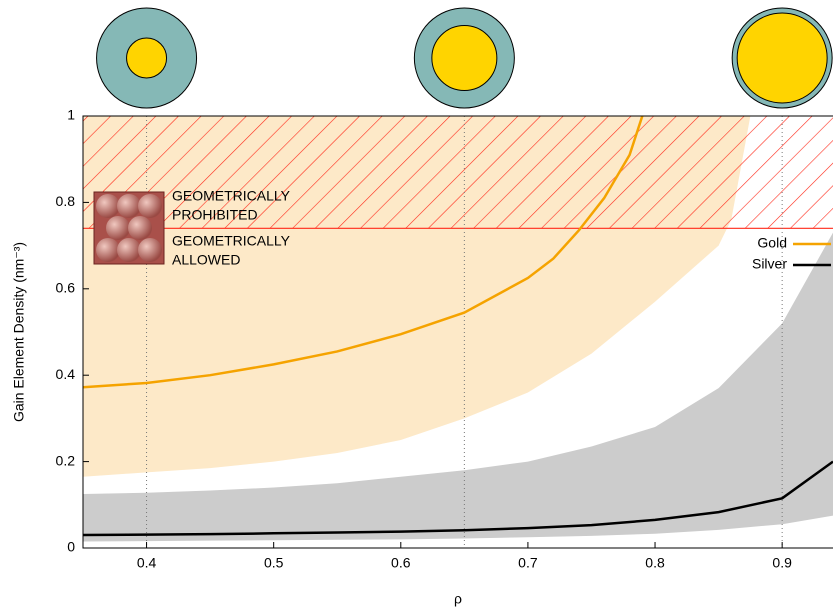 Image resolution: width=833 pixels, height=609 pixels. Describe the element at coordinates (129, 228) in the screenshot. I see `lattice-inset` at that location.